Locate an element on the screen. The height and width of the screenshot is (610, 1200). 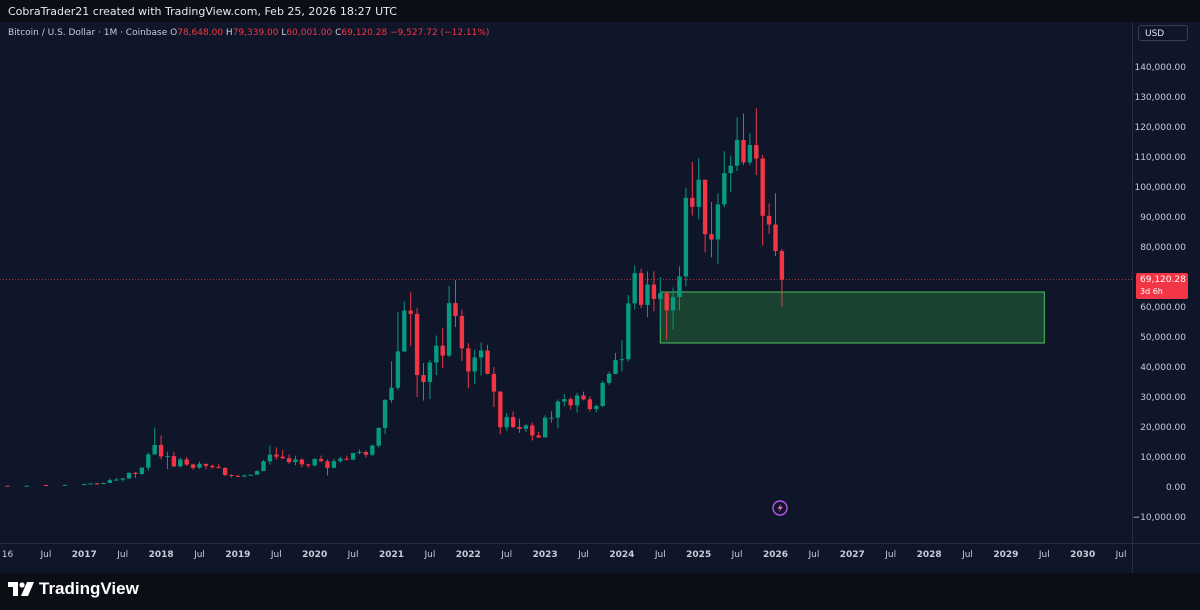
events-icon is located at coordinates (780, 508).